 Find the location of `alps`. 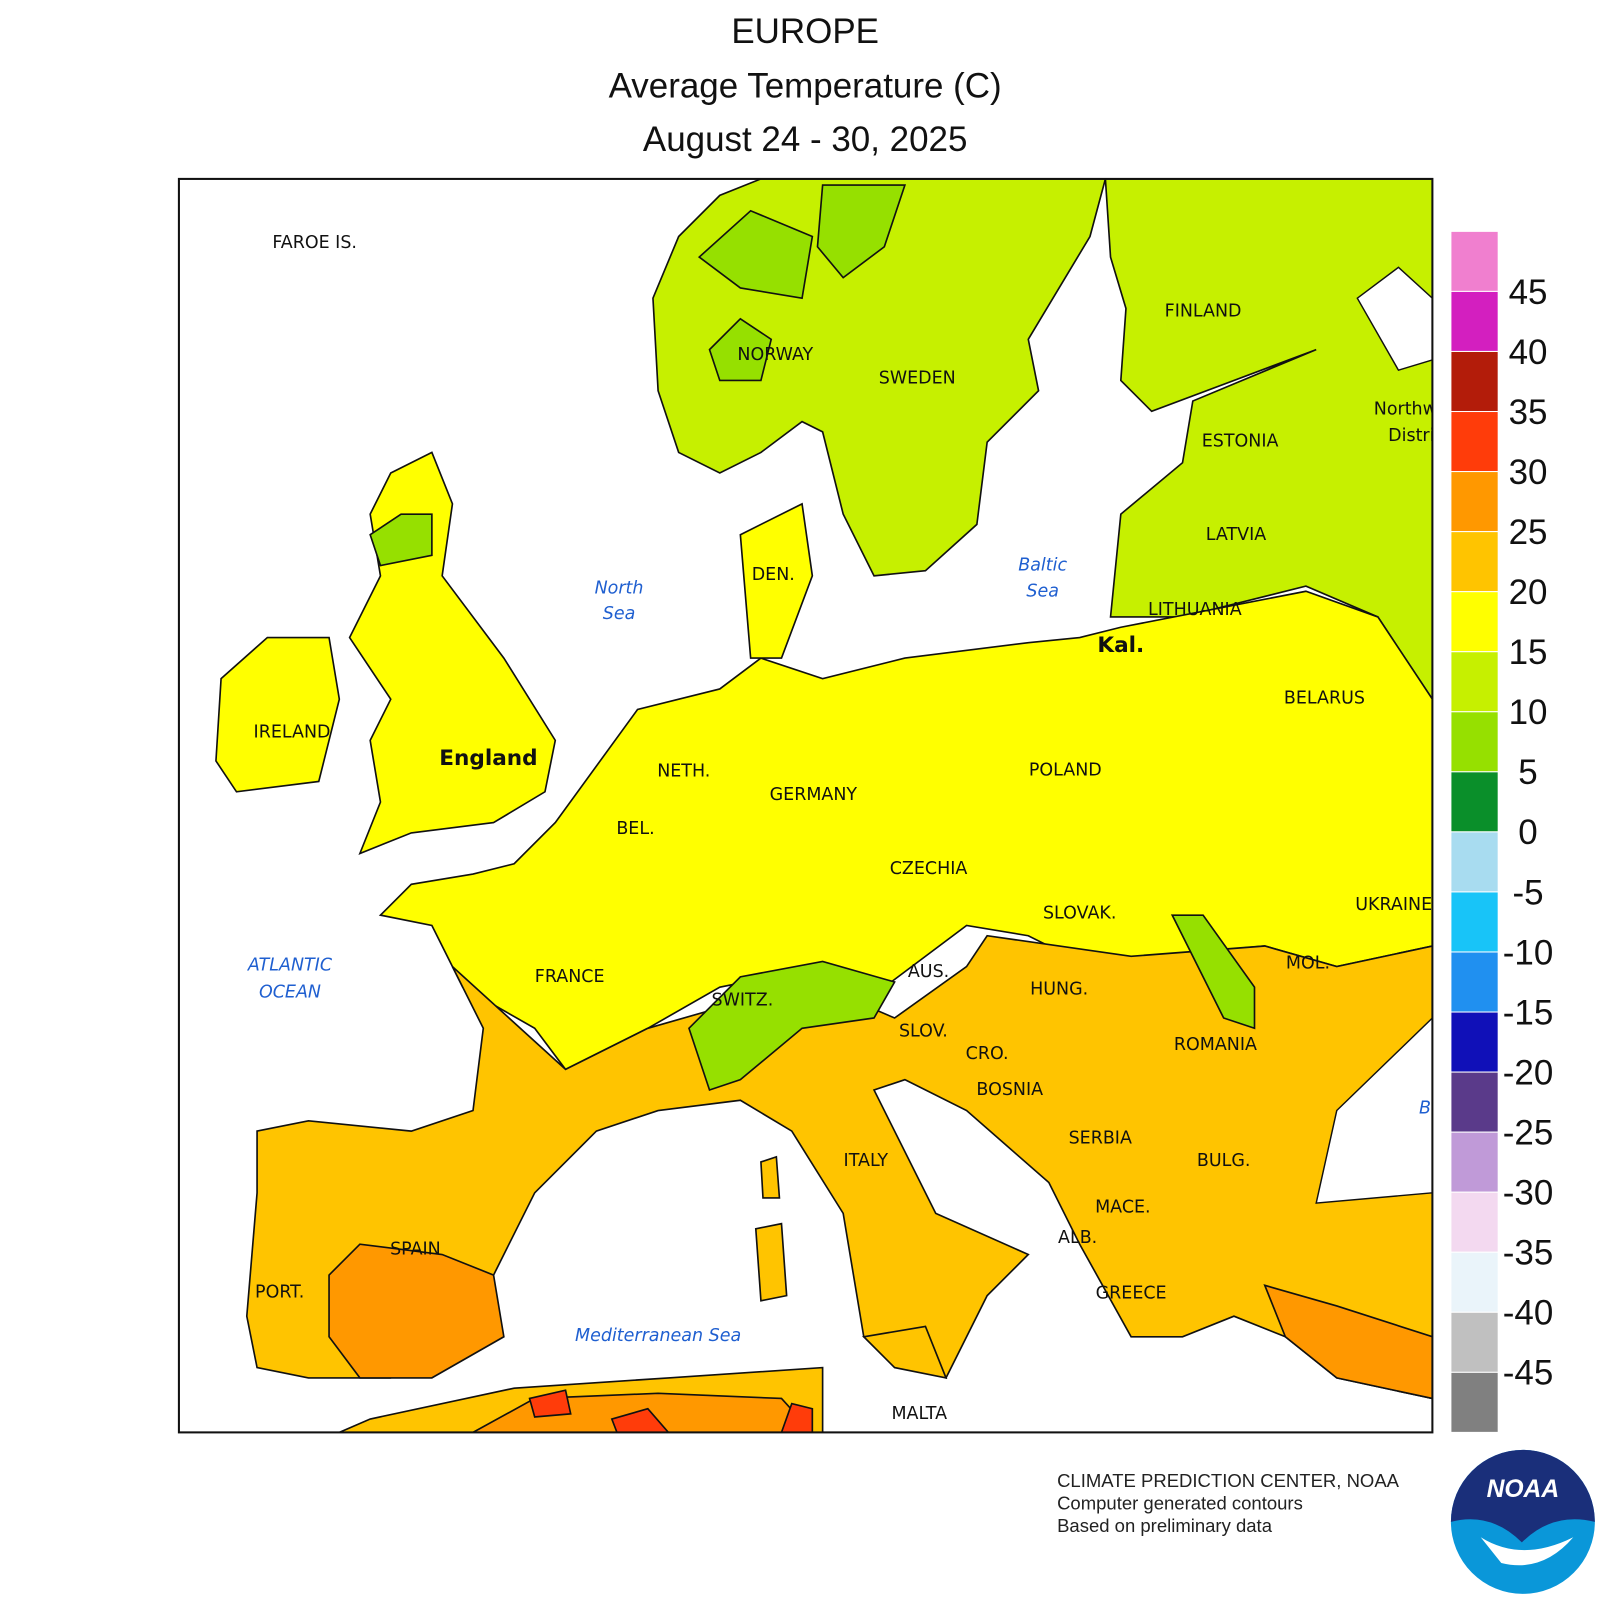

alps is located at coordinates (792, 1026).